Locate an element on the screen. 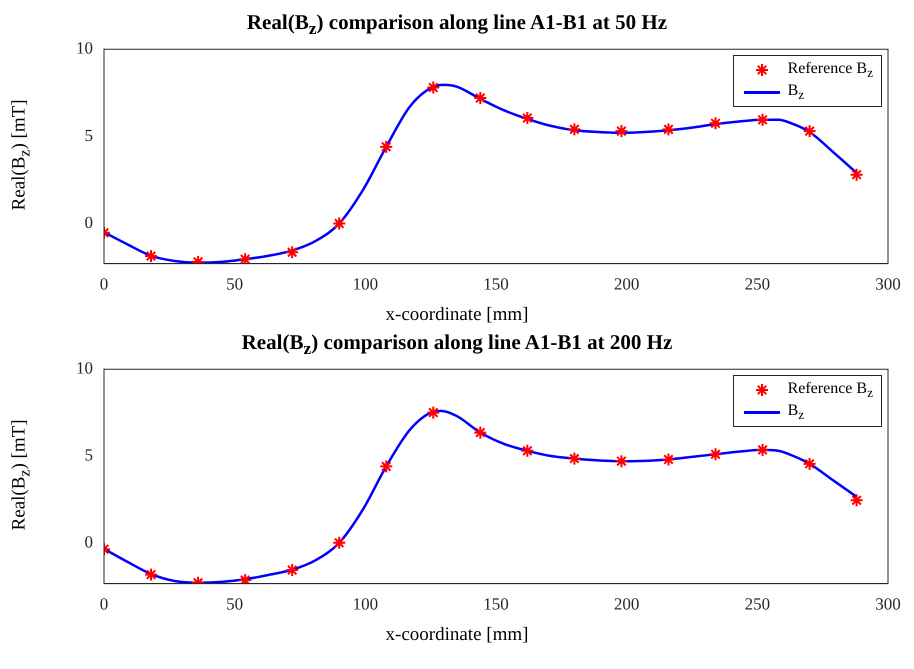 The image size is (914, 669). chart-title: Real(B$_{z}$) comparison along line A1-B1 at 200 Hz is located at coordinates (457, 343).